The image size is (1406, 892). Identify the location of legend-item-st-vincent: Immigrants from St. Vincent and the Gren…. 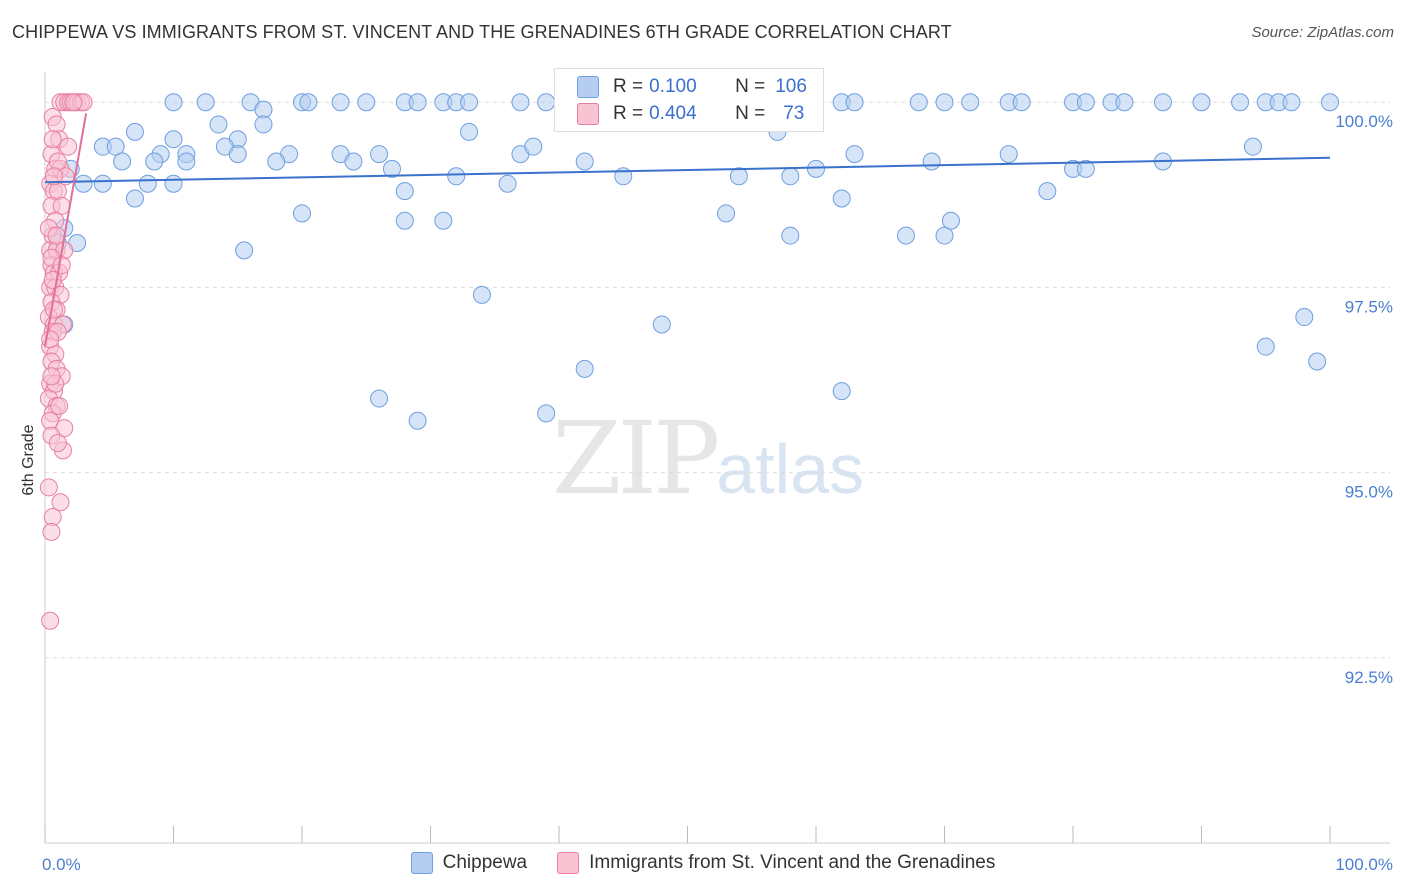
(776, 863).